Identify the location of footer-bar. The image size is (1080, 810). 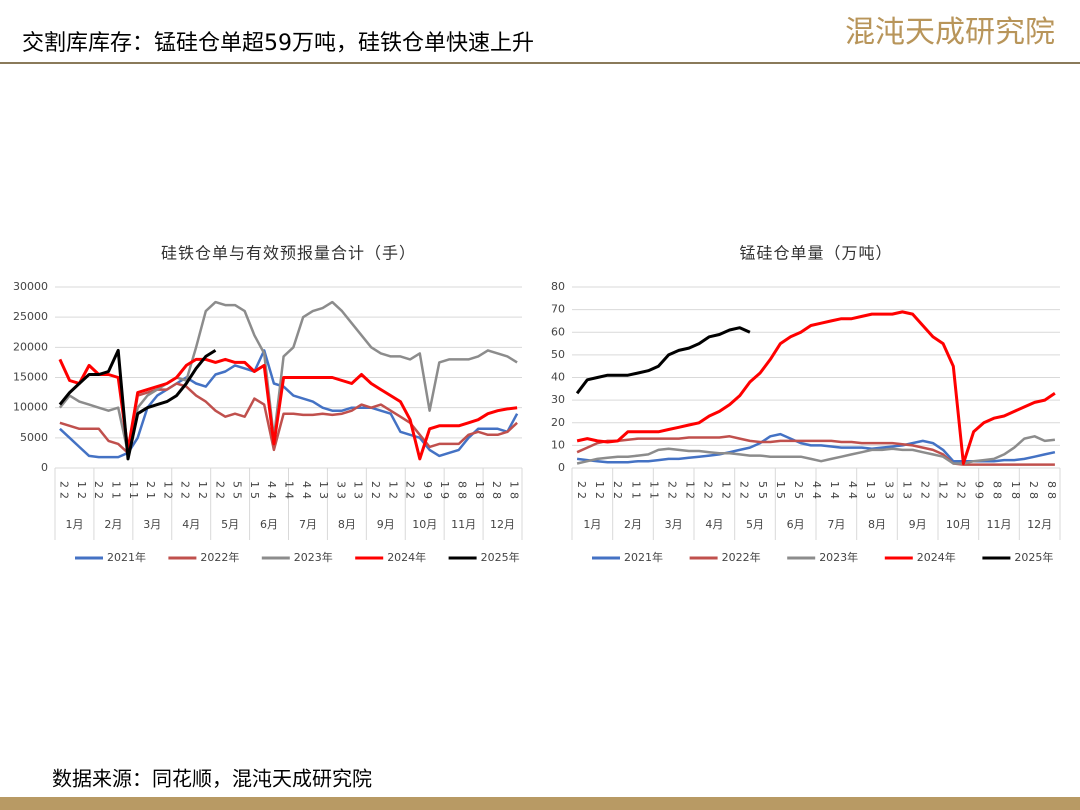
(540, 803).